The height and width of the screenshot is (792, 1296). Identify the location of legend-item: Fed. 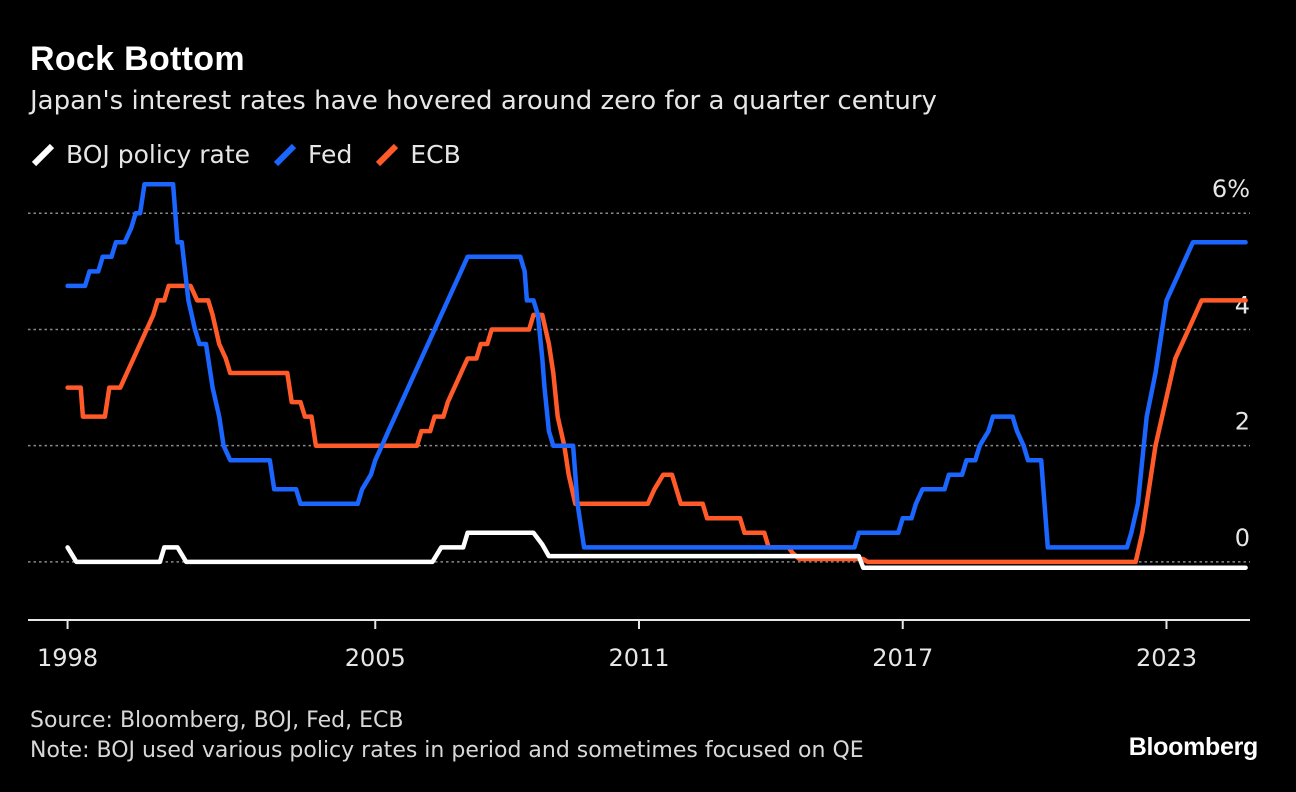
(312, 154).